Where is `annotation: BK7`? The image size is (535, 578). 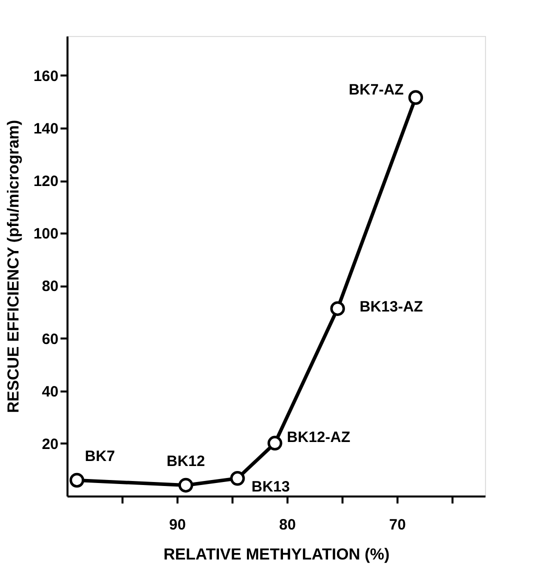
annotation: BK7 is located at coordinates (99, 457).